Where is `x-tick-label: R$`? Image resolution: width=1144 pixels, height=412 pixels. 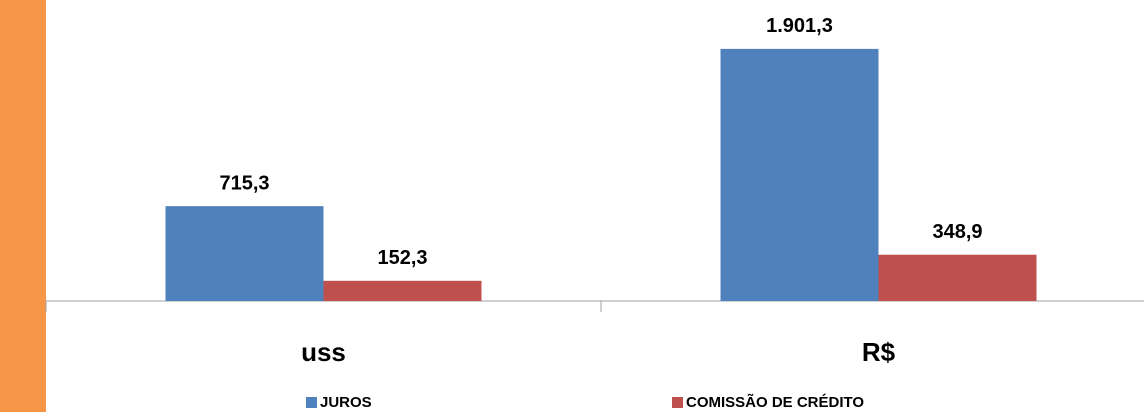
x-tick-label: R$ is located at coordinates (879, 352).